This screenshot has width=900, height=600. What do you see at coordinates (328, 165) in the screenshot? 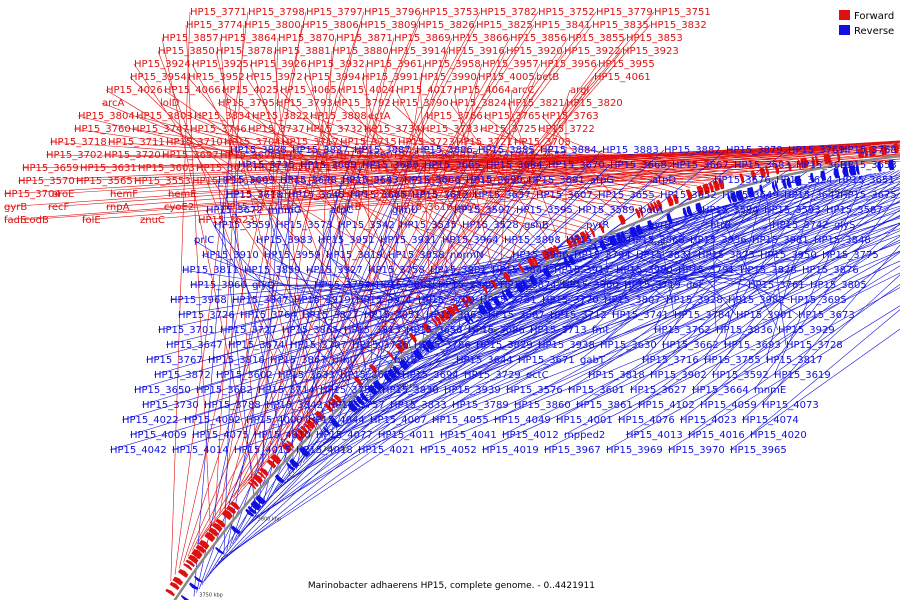
I see `gene-label: HP15_3689` at bounding box center [328, 165].